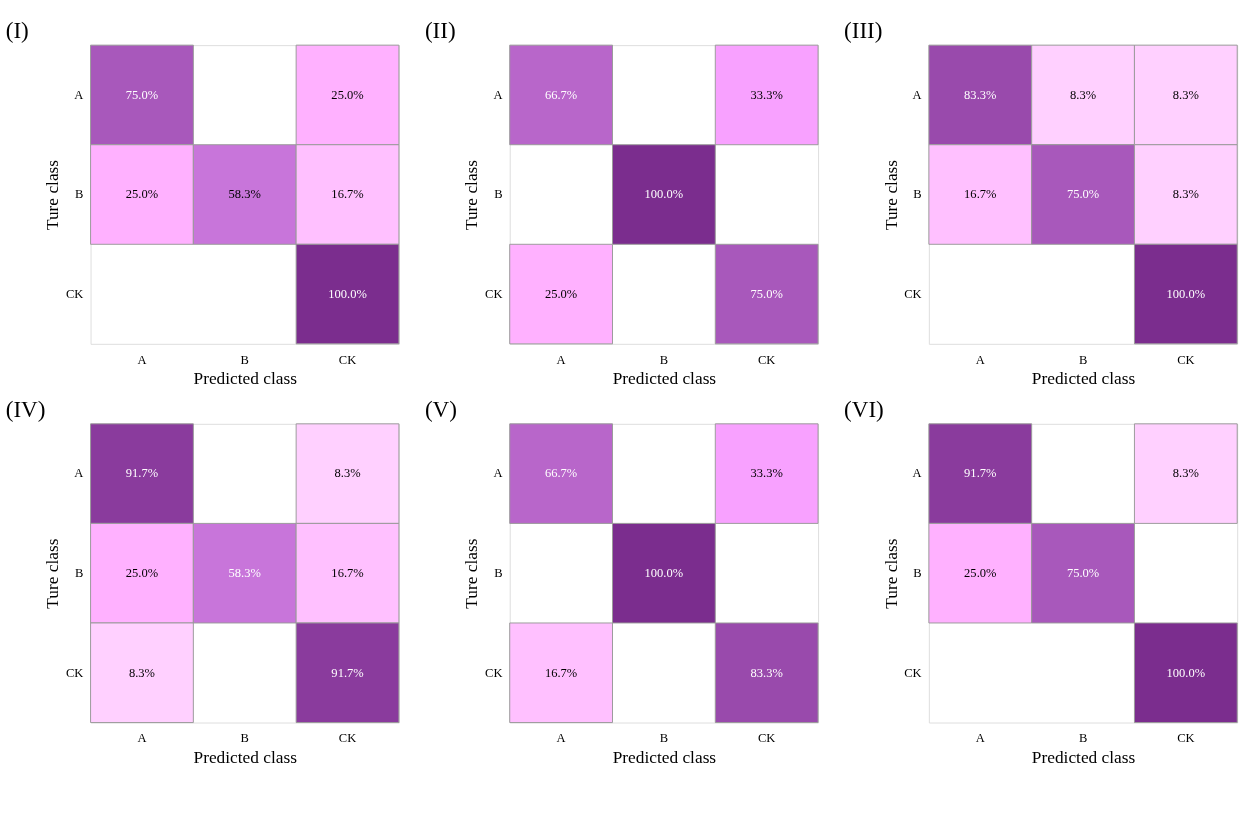  Describe the element at coordinates (25, 408) in the screenshot. I see `chart-title: (IV)` at that location.